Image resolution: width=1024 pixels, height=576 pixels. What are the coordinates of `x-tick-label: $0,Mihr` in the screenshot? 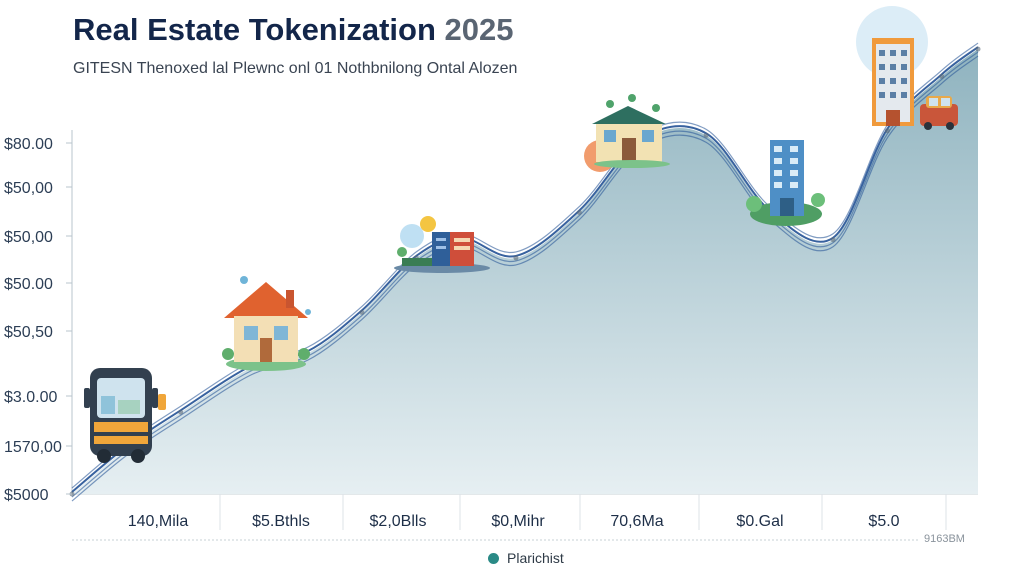 It's located at (518, 521).